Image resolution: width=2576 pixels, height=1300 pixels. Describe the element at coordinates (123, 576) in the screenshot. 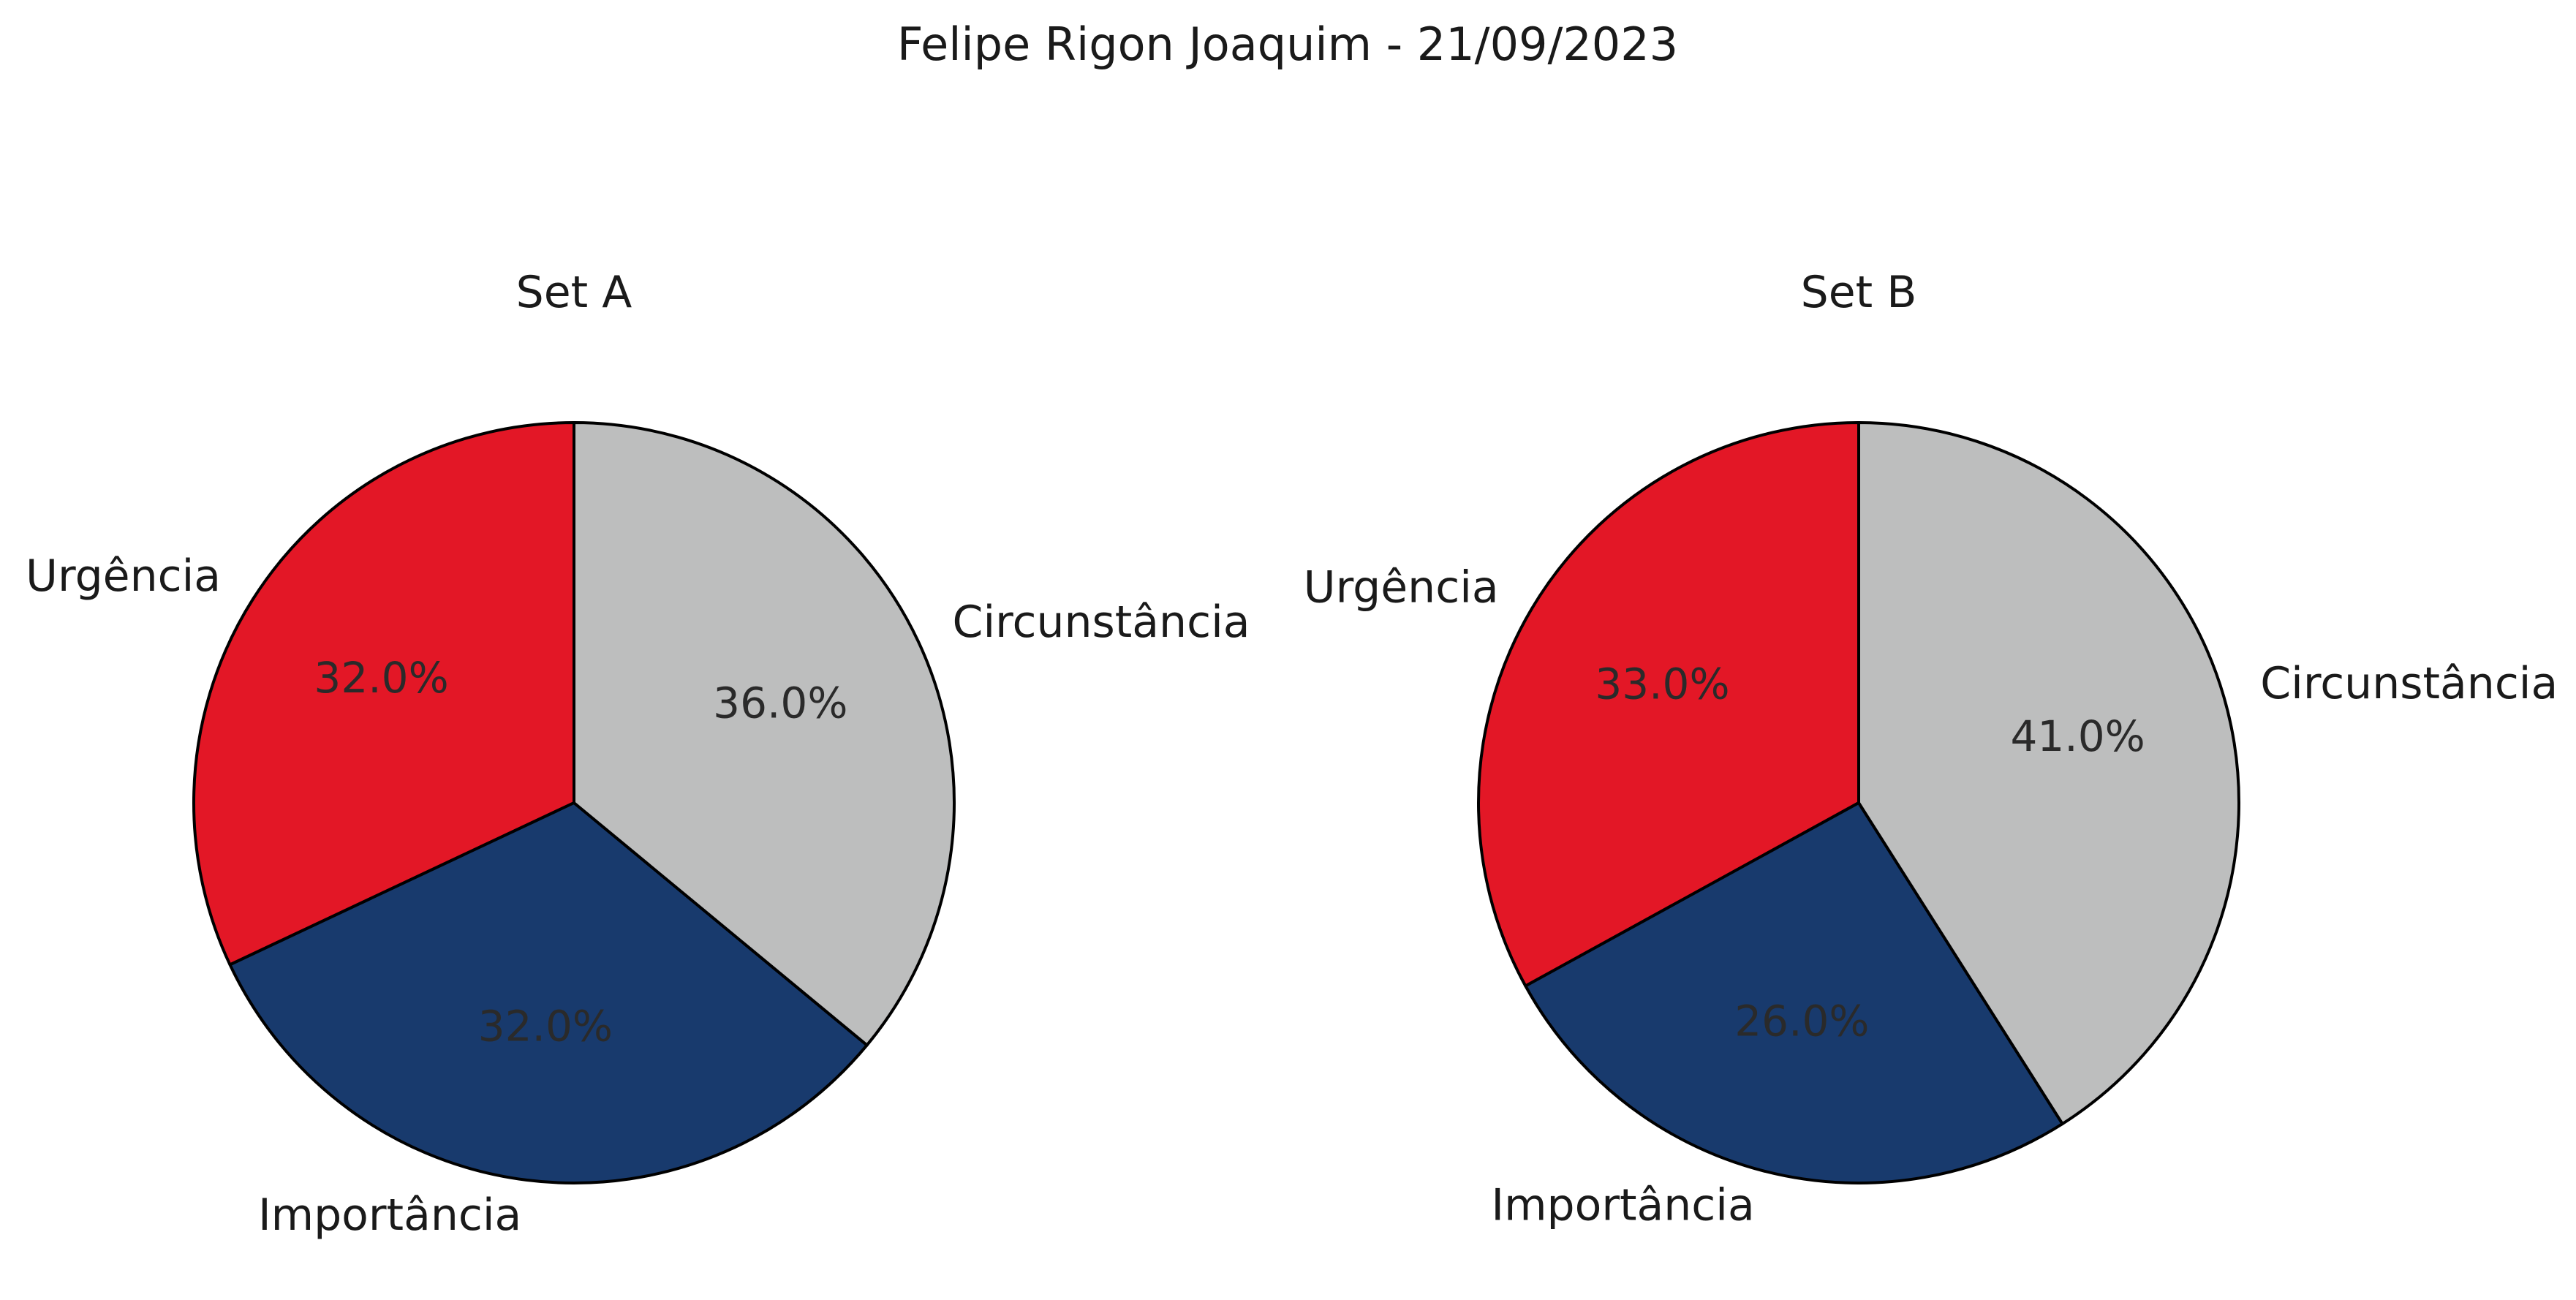

I see `category-label-set-a-urgencia: Urgência` at that location.